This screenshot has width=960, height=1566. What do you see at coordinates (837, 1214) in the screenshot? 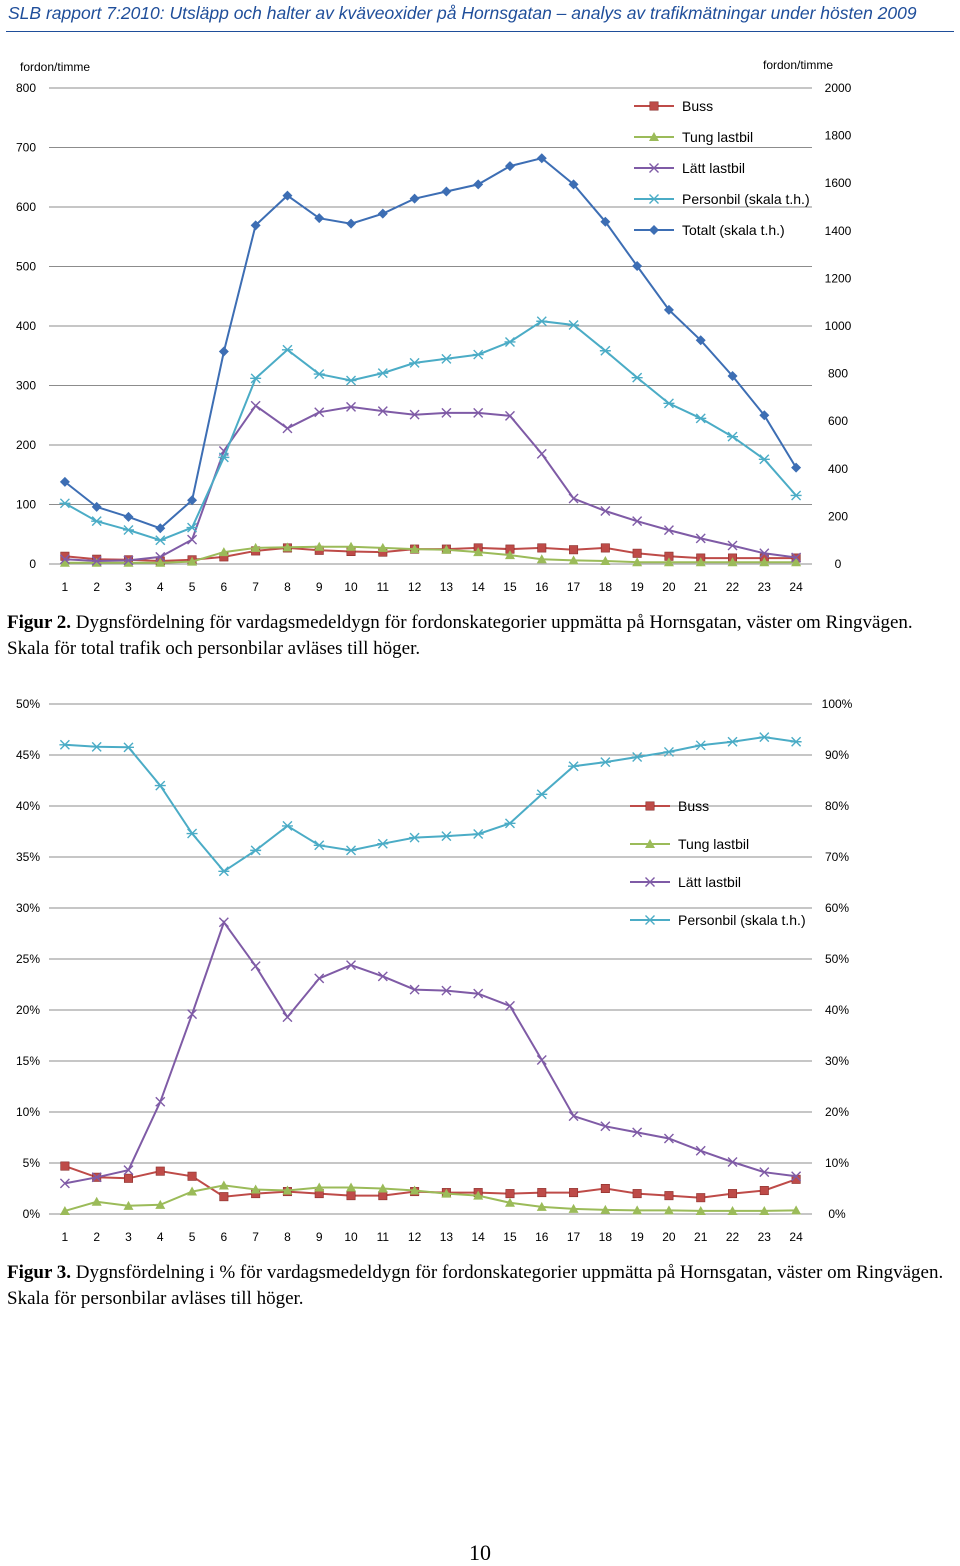
I see `y-right-tick-label: 0%` at bounding box center [837, 1214].